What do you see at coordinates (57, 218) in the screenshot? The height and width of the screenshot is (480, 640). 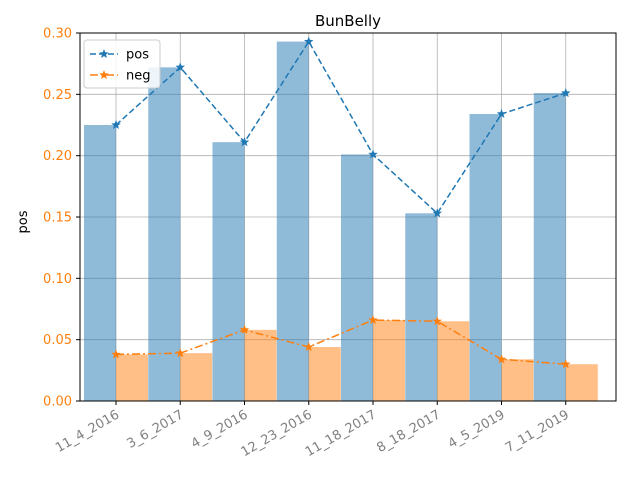 I see `y-tick-label: 0.15` at bounding box center [57, 218].